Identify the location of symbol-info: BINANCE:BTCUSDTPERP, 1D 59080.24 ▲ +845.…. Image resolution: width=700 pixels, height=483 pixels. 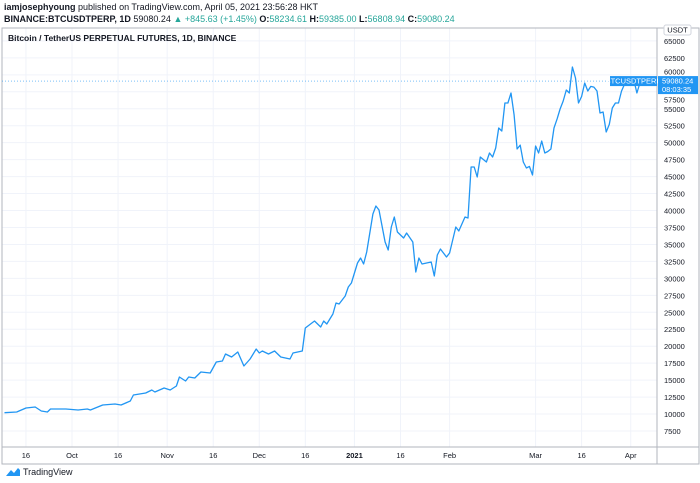
(229, 19).